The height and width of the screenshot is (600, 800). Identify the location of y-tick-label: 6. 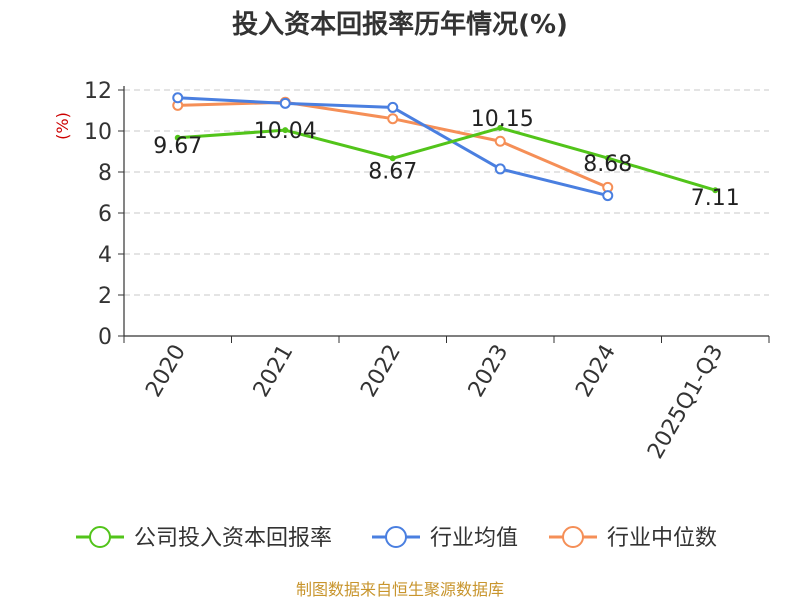
(105, 214).